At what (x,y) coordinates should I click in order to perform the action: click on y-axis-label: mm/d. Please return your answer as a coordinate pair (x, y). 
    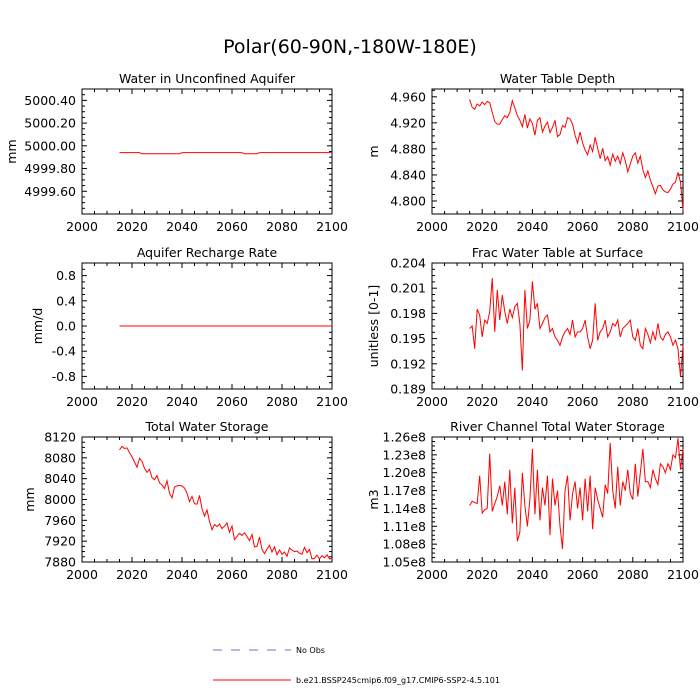
    Looking at the image, I should click on (37, 326).